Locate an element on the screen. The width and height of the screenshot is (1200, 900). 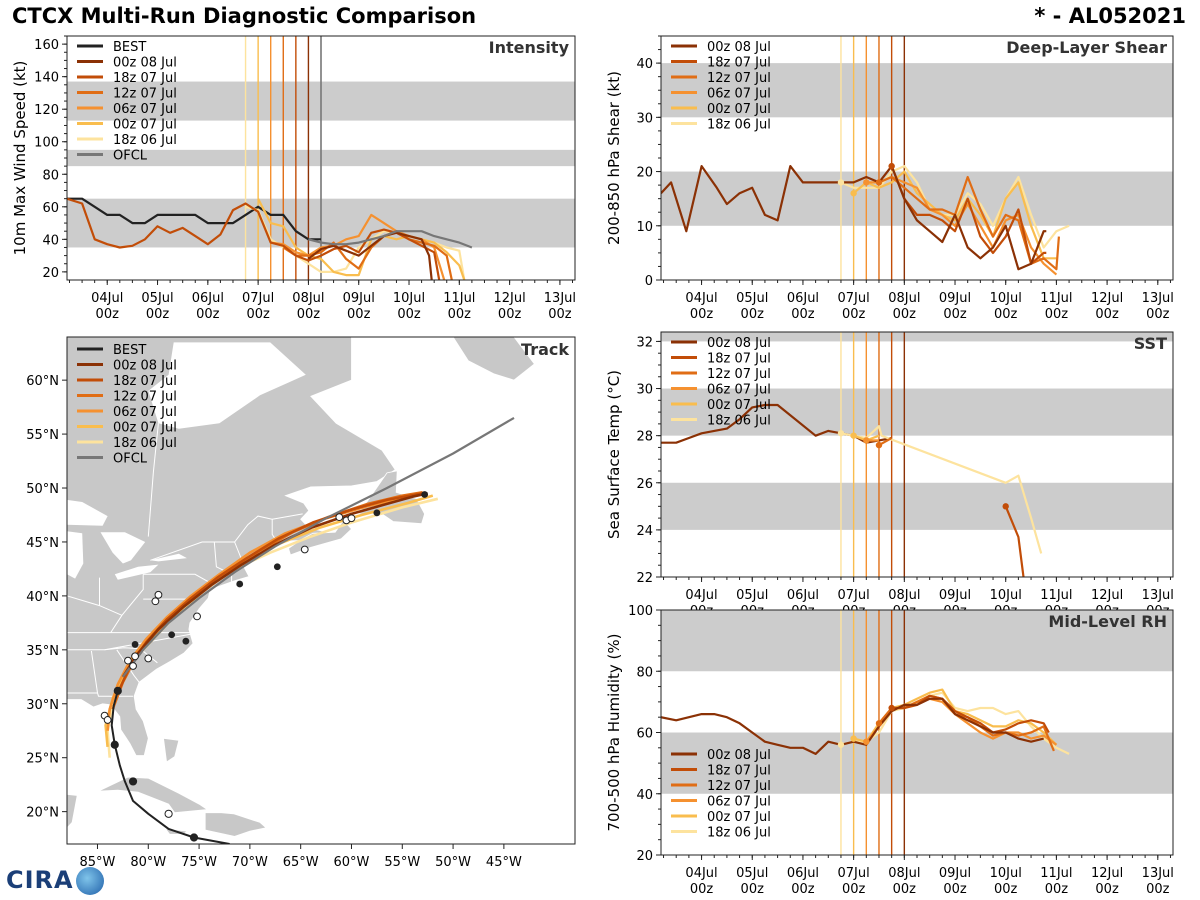
intensity-xtick-label: 05Jul is located at coordinates (157, 298).